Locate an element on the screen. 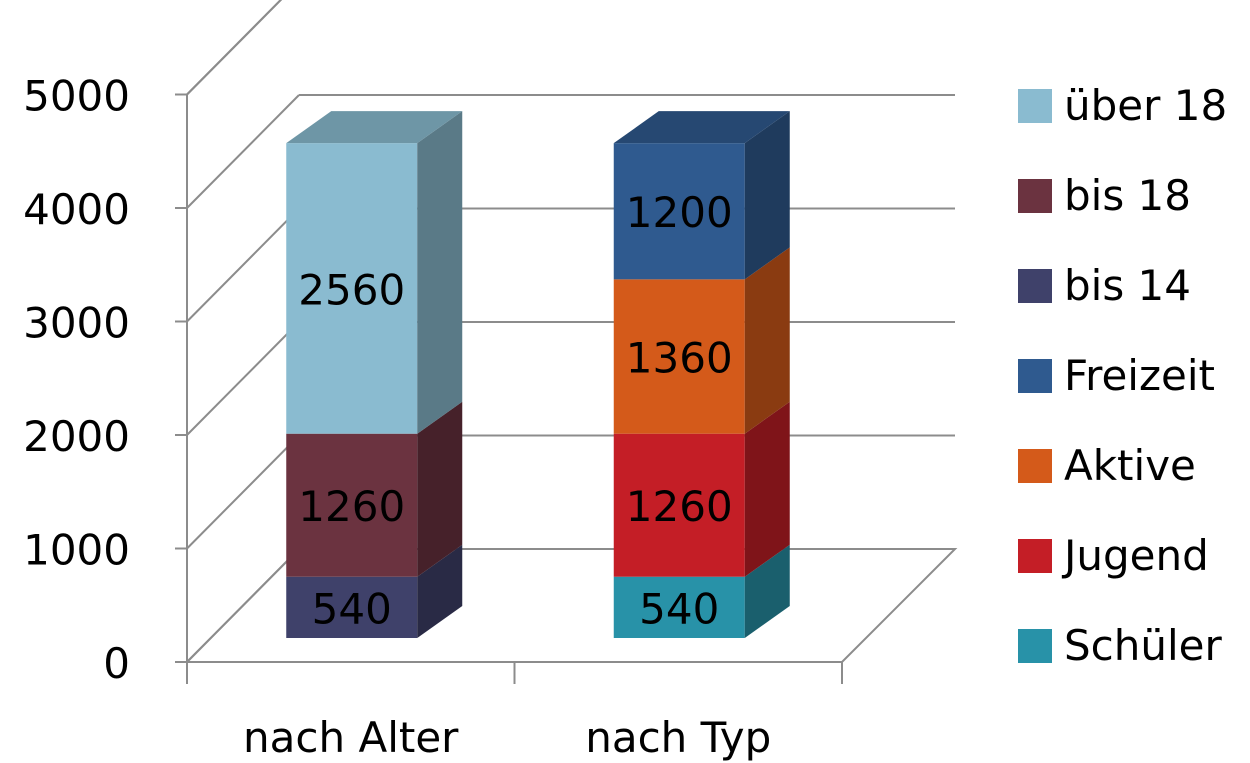 This screenshot has width=1250, height=763. data-label-freizeit: 1200 is located at coordinates (679, 212).